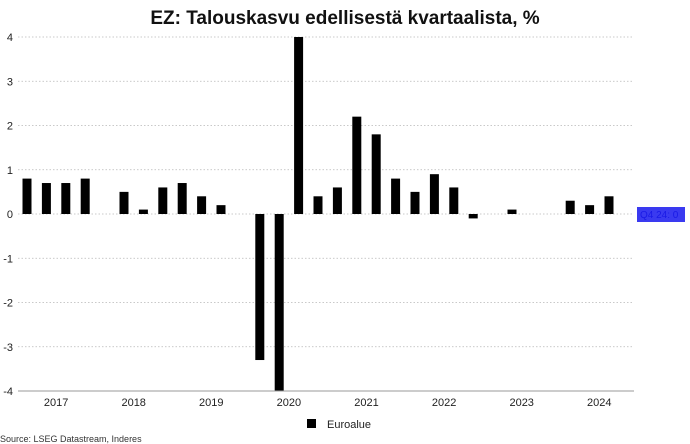 The image size is (690, 444). Describe the element at coordinates (311, 423) in the screenshot. I see `legend-swatch-euroalue` at that location.